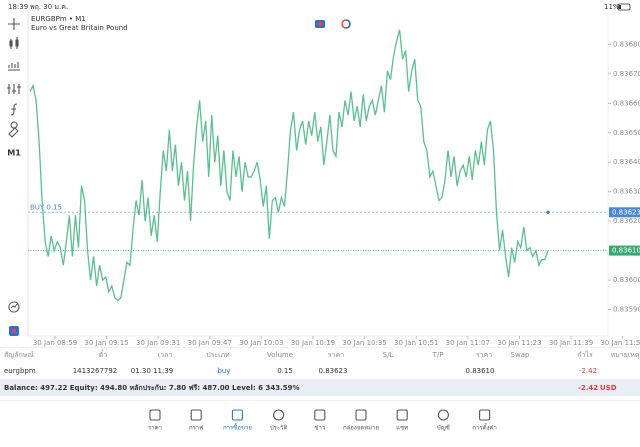  What do you see at coordinates (14, 24) in the screenshot?
I see `crosshair-icon` at bounding box center [14, 24].